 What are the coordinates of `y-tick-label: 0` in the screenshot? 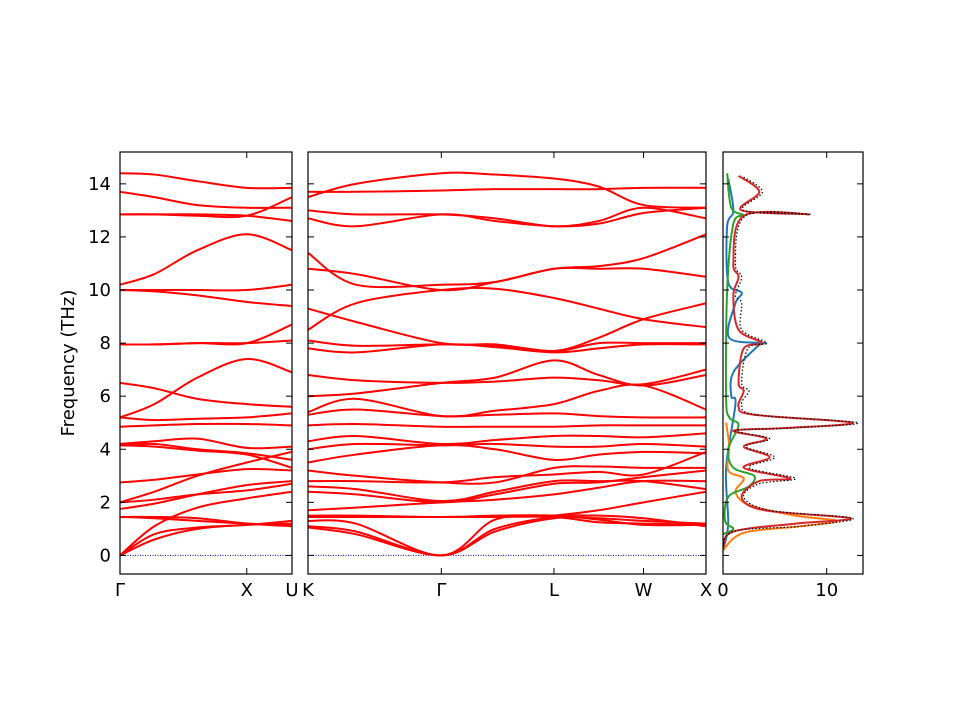 It's located at (105, 555).